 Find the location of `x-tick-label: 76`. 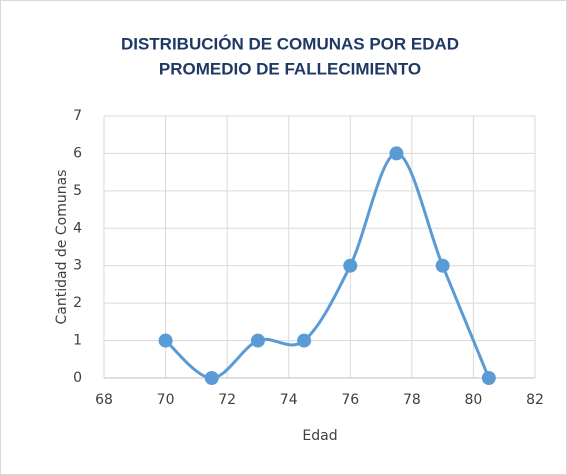

x-tick-label: 76 is located at coordinates (350, 400).